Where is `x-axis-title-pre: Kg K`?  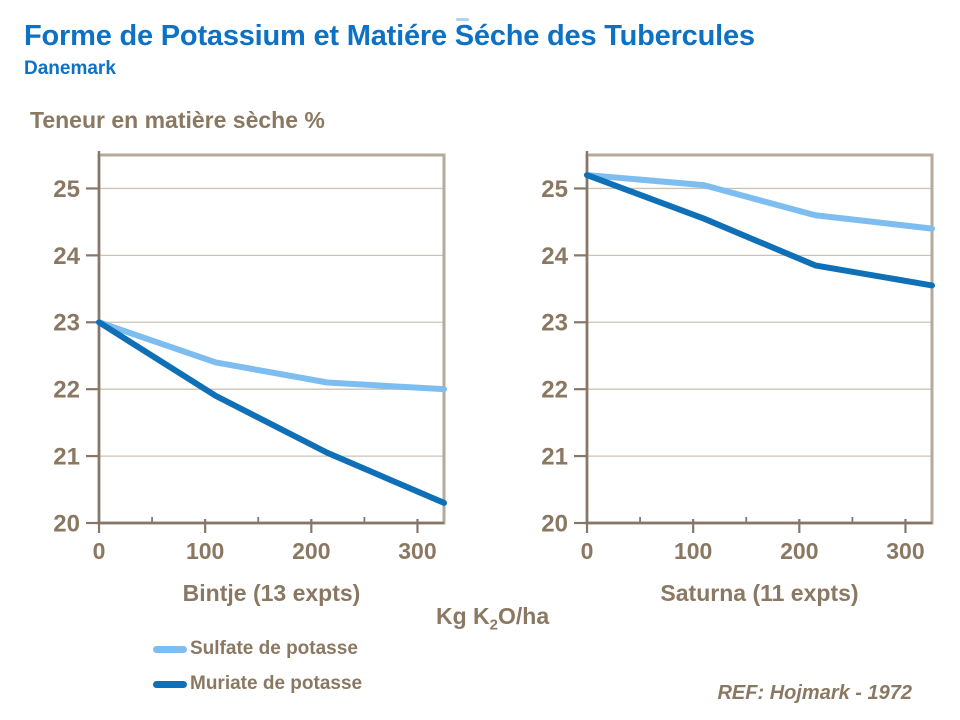 x-axis-title-pre: Kg K is located at coordinates (463, 616).